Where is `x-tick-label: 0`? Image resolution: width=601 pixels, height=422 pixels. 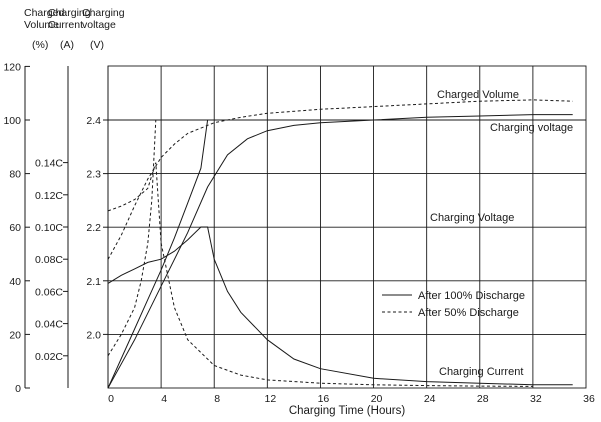
x-tick-label: 0 is located at coordinates (111, 399).